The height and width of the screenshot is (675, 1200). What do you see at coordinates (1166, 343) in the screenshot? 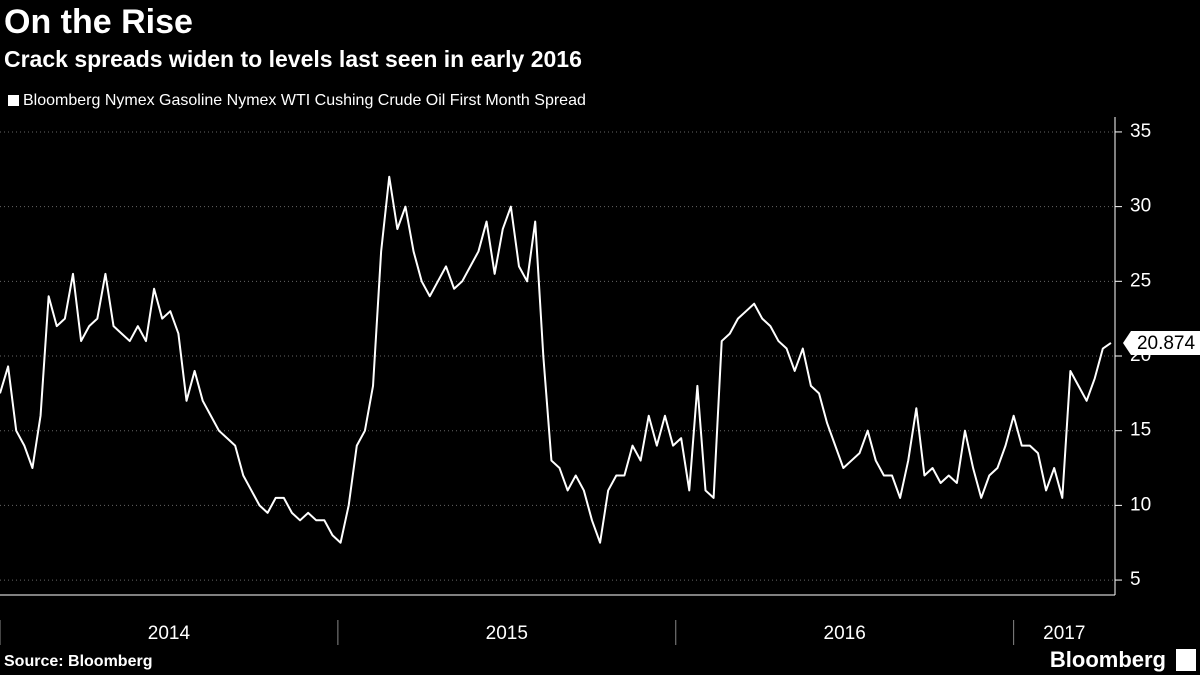
I see `value-label: 20.874` at bounding box center [1166, 343].